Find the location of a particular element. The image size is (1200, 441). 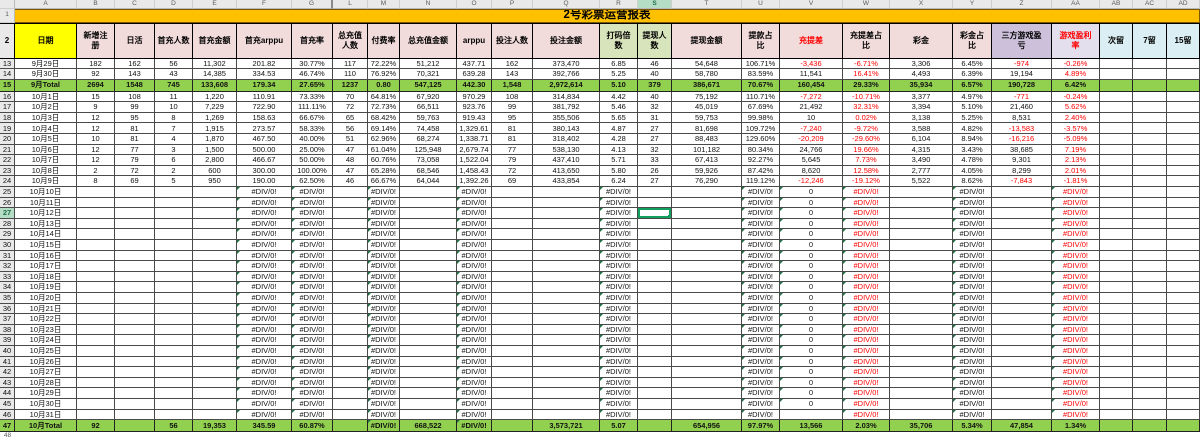

cell: 110.91 is located at coordinates (264, 97).